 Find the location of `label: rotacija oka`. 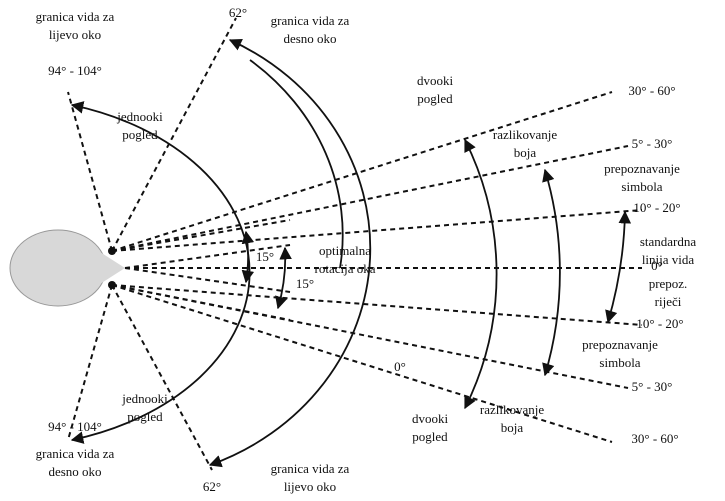

label: rotacija oka is located at coordinates (345, 268).